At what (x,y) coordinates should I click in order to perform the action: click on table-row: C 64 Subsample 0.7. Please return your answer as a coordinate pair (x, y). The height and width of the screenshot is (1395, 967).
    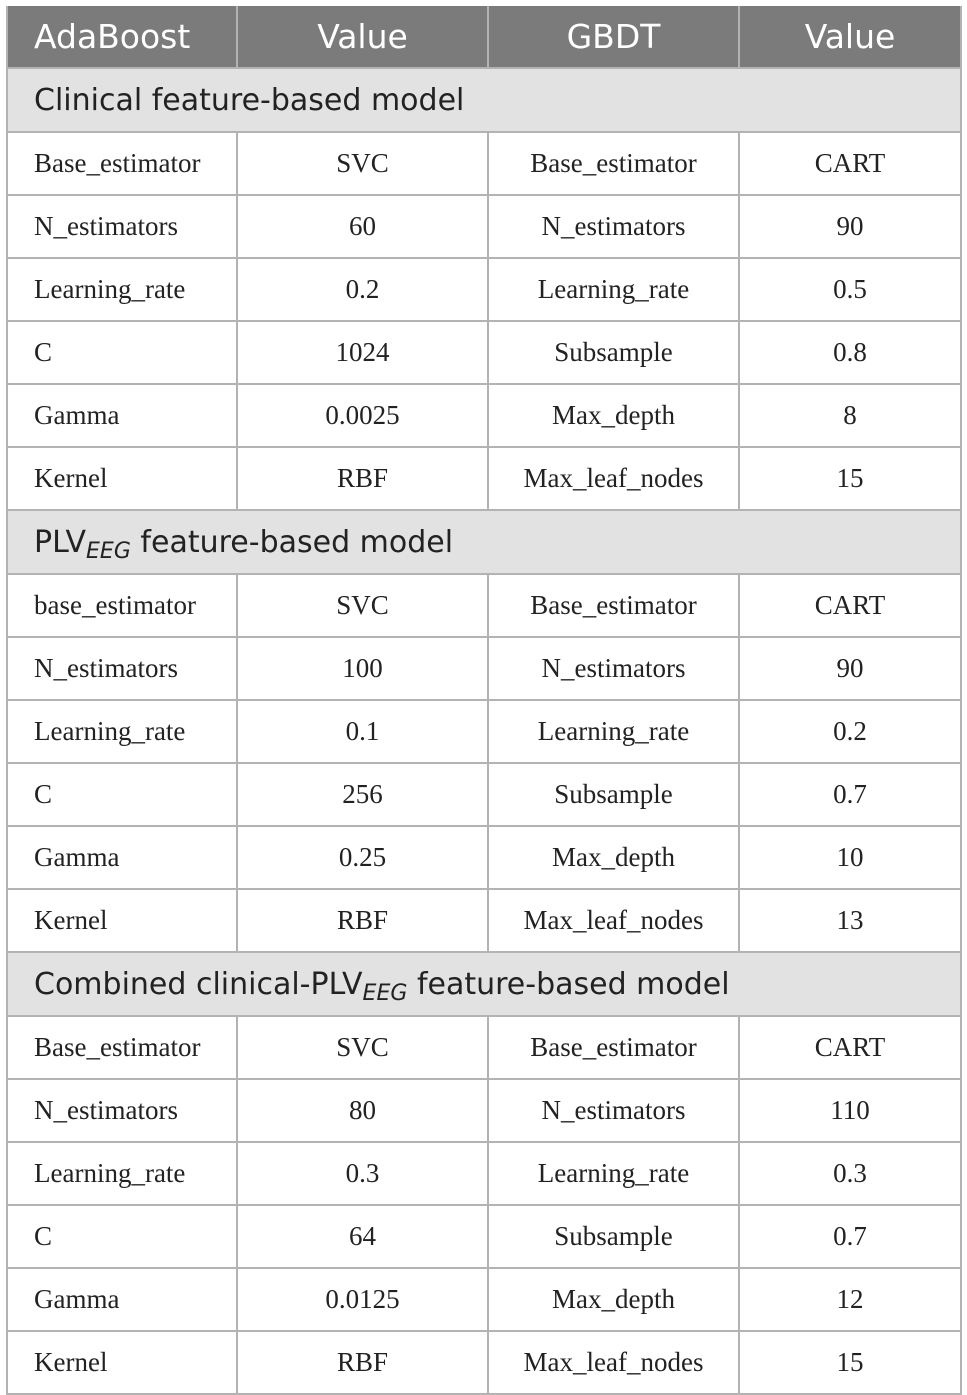
    Looking at the image, I should click on (484, 1236).